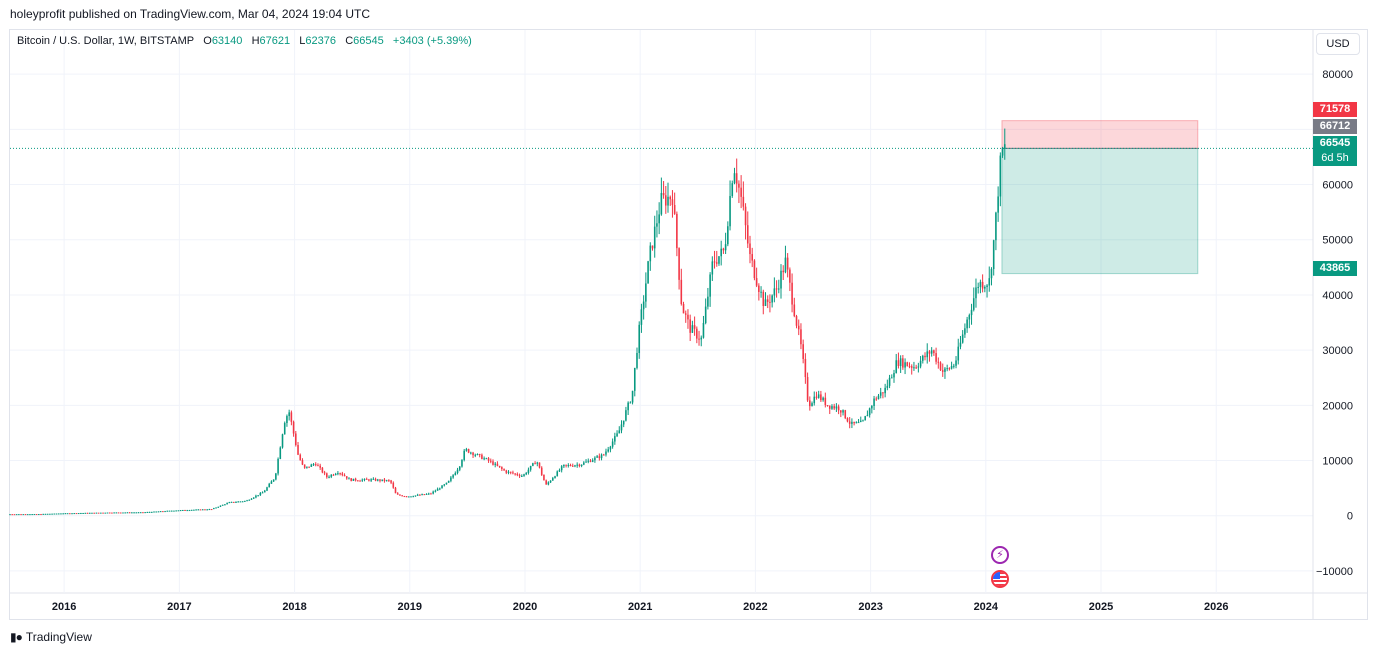 The height and width of the screenshot is (656, 1379). What do you see at coordinates (1000, 579) in the screenshot?
I see `us-flag-event-icon` at bounding box center [1000, 579].